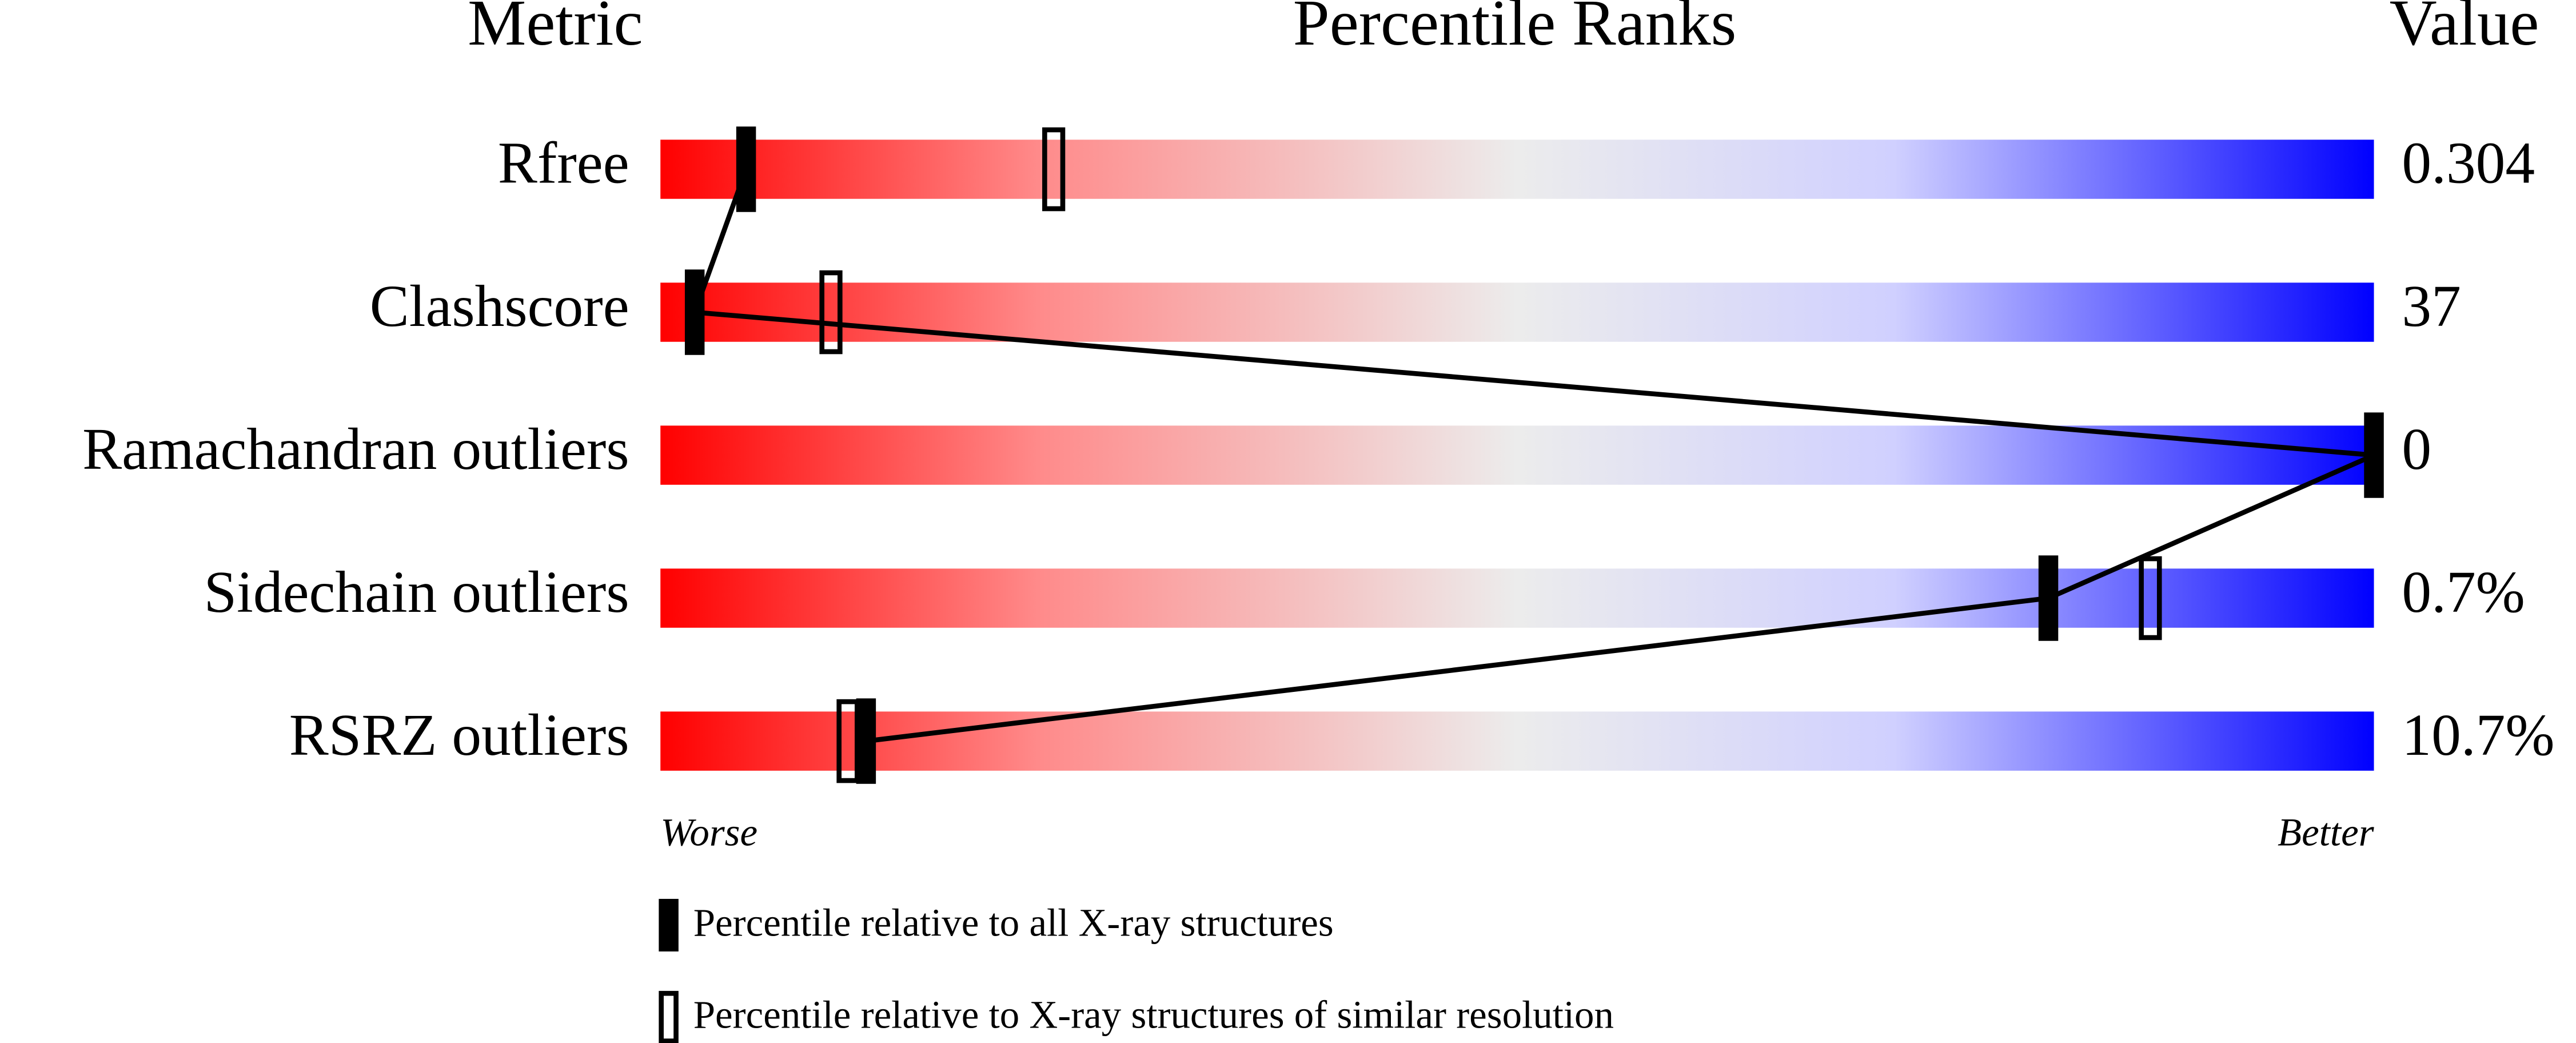 This screenshot has height=1043, width=2576. Describe the element at coordinates (563, 163) in the screenshot. I see `metric-label: Rfree` at that location.